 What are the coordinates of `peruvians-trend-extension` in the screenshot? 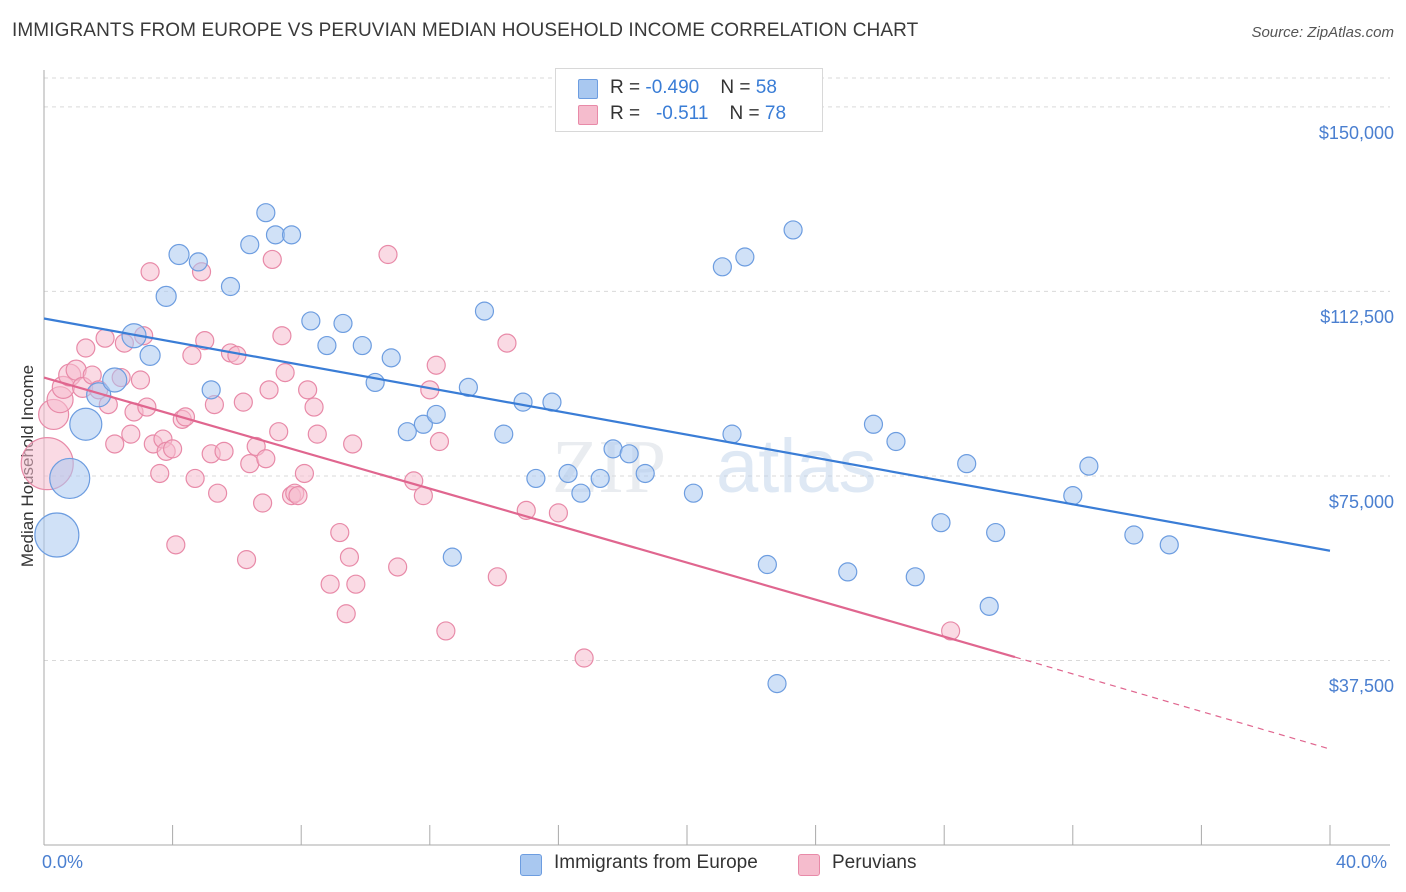 It's located at (1172, 703).